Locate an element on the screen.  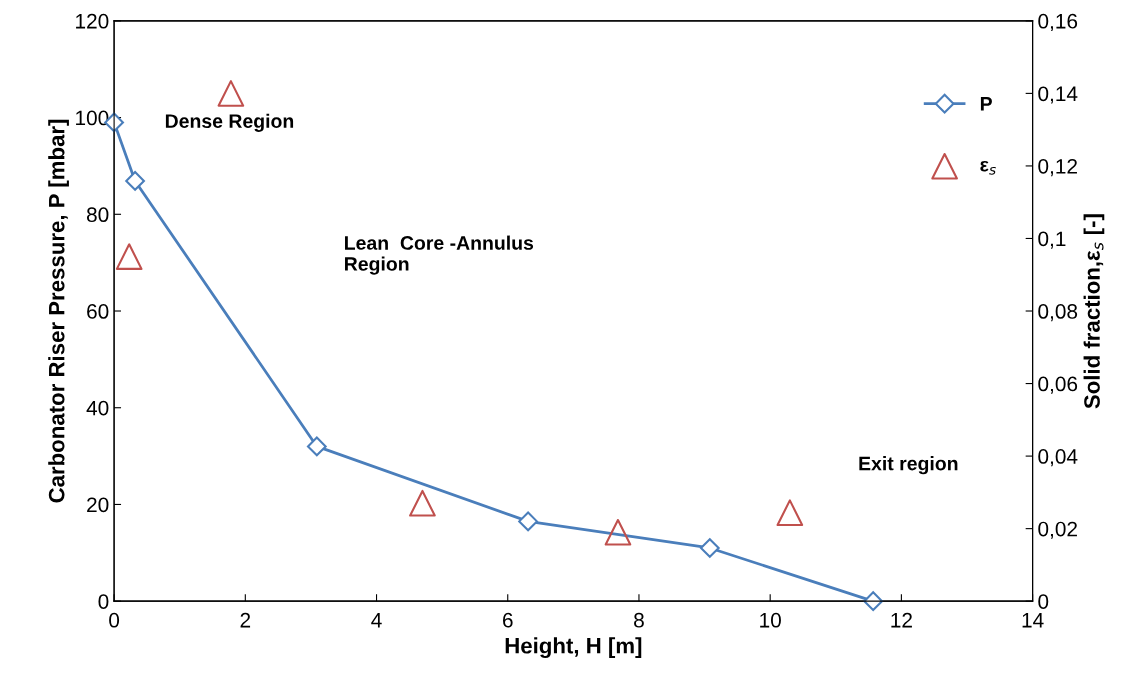
y2-axis-title: Solid fraction,ε$_{s}$ [-] is located at coordinates (1094, 311).